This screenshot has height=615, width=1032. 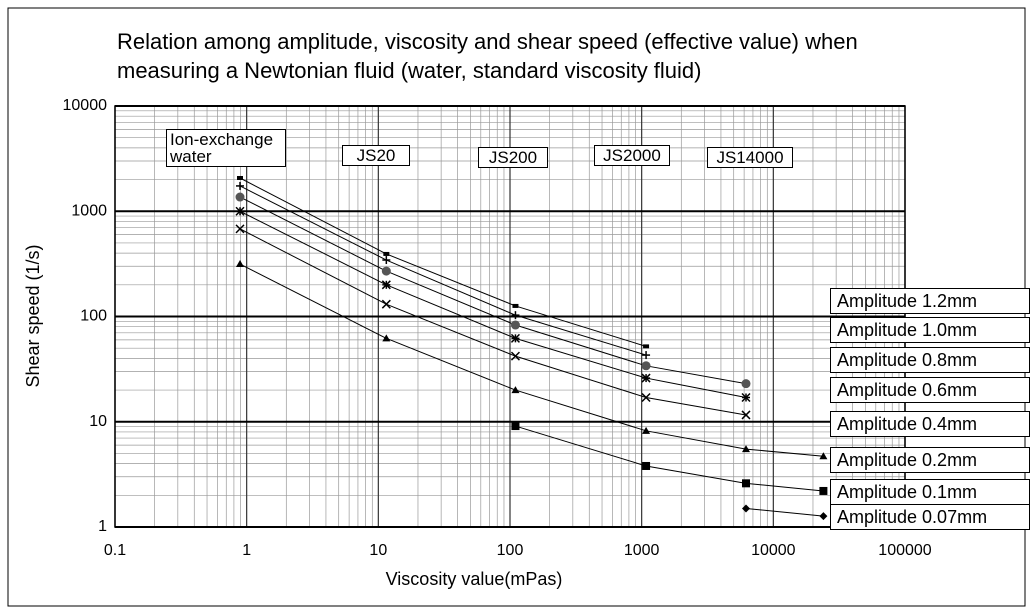 I want to click on annotation: JS20, so click(x=376, y=155).